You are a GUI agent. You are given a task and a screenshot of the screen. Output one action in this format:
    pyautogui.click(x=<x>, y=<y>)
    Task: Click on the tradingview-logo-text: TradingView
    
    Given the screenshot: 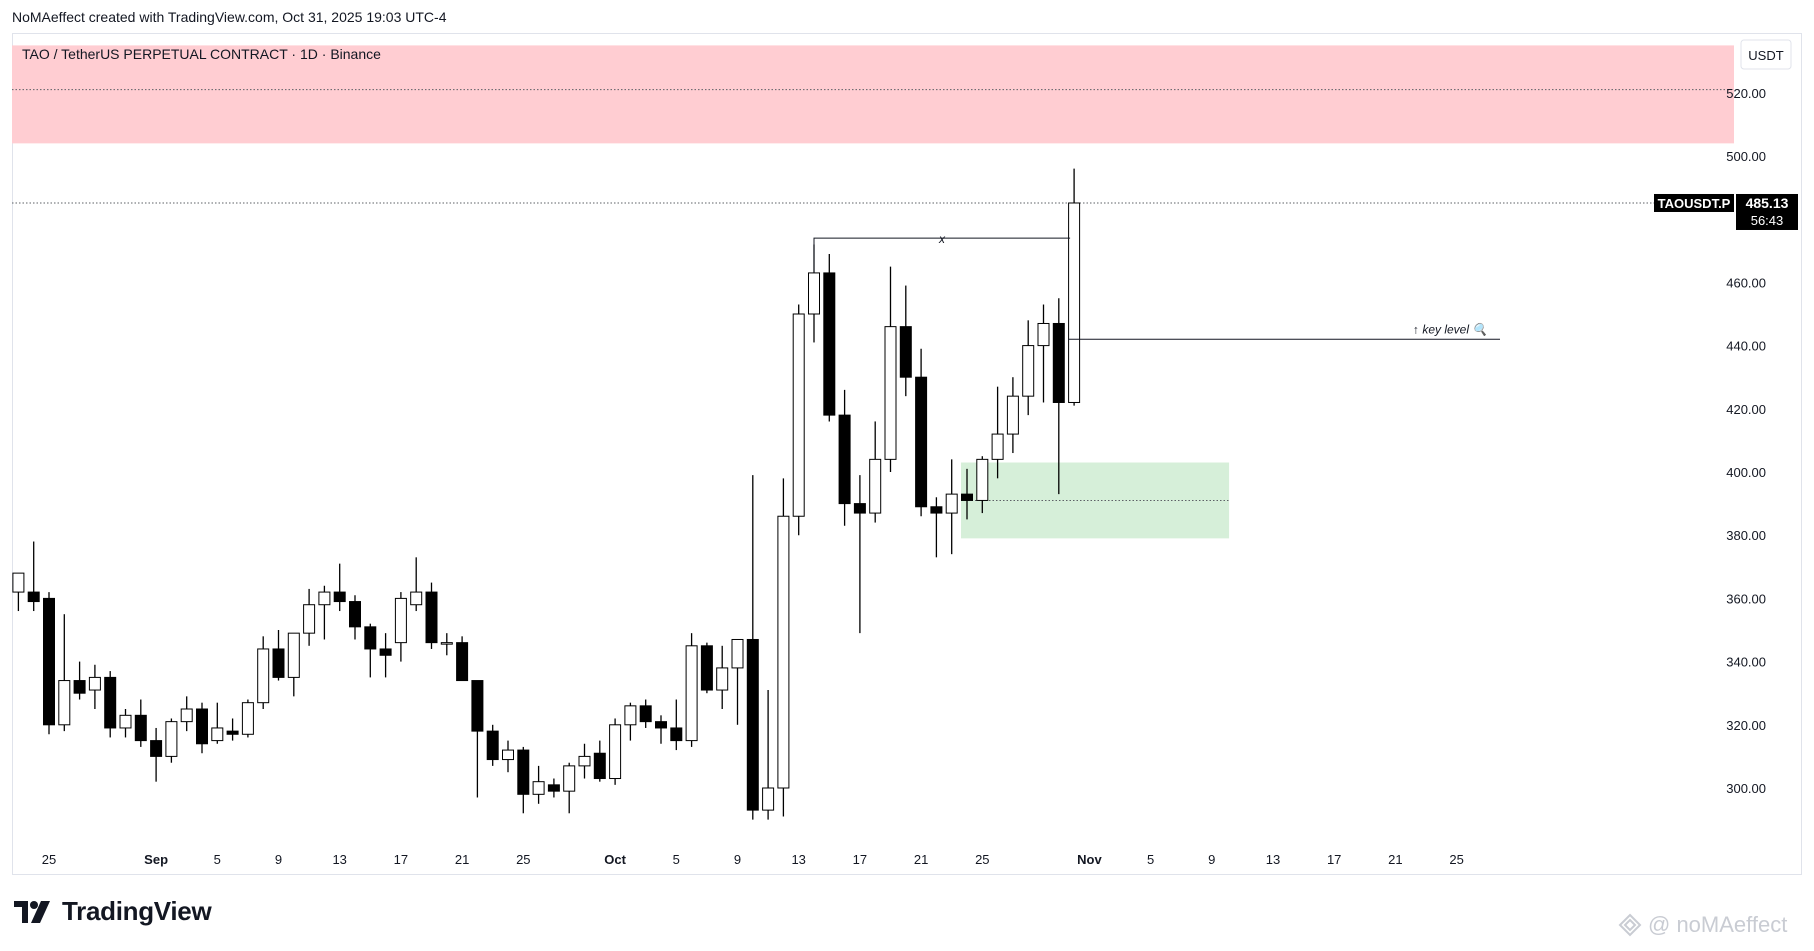 What is the action you would take?
    pyautogui.click(x=137, y=911)
    